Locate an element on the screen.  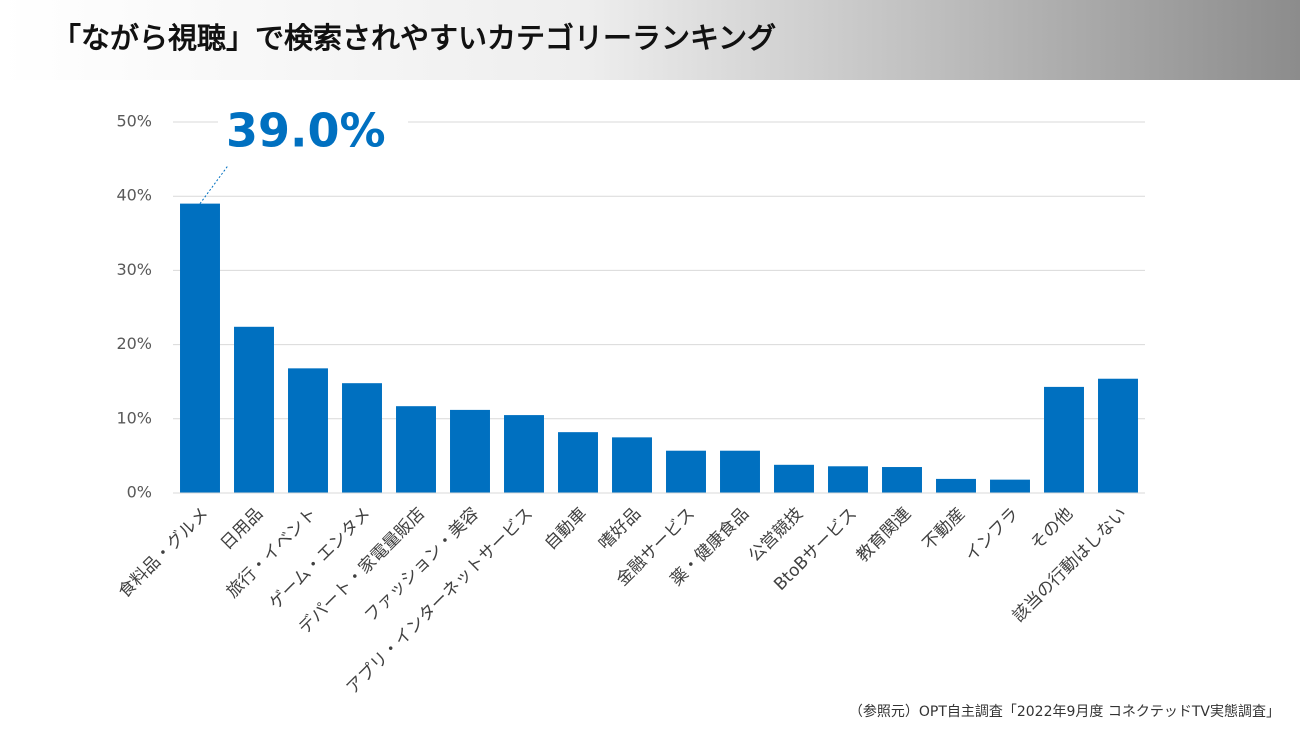
x-tick-label: 嗜好品 is located at coordinates (620, 529).